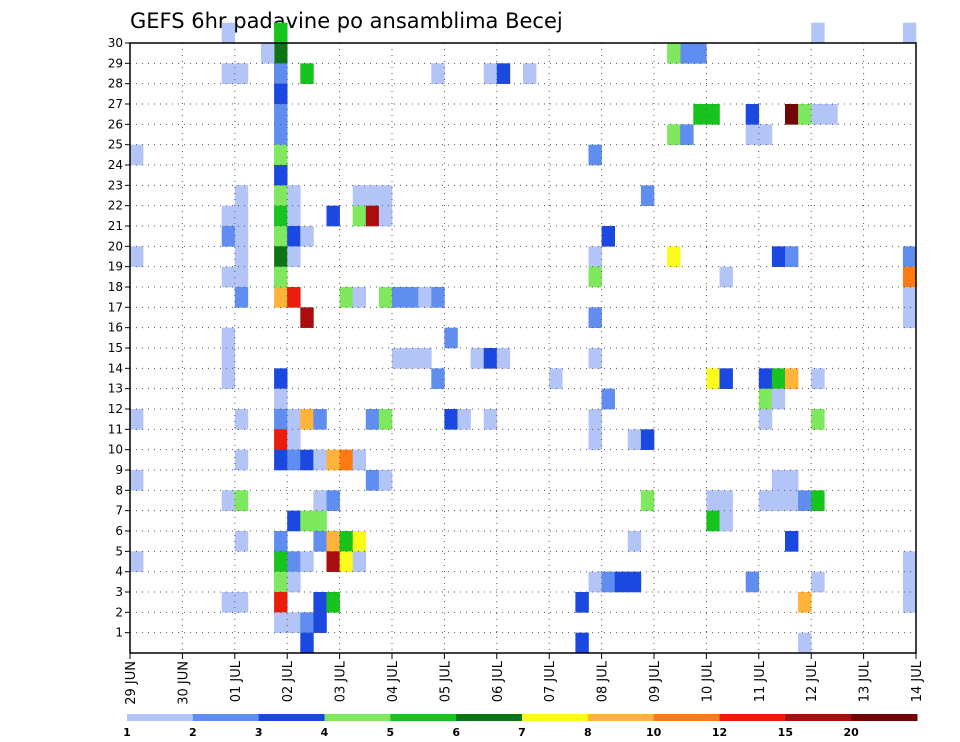 This screenshot has width=960, height=742. I want to click on legend-label-3: 3, so click(259, 732).